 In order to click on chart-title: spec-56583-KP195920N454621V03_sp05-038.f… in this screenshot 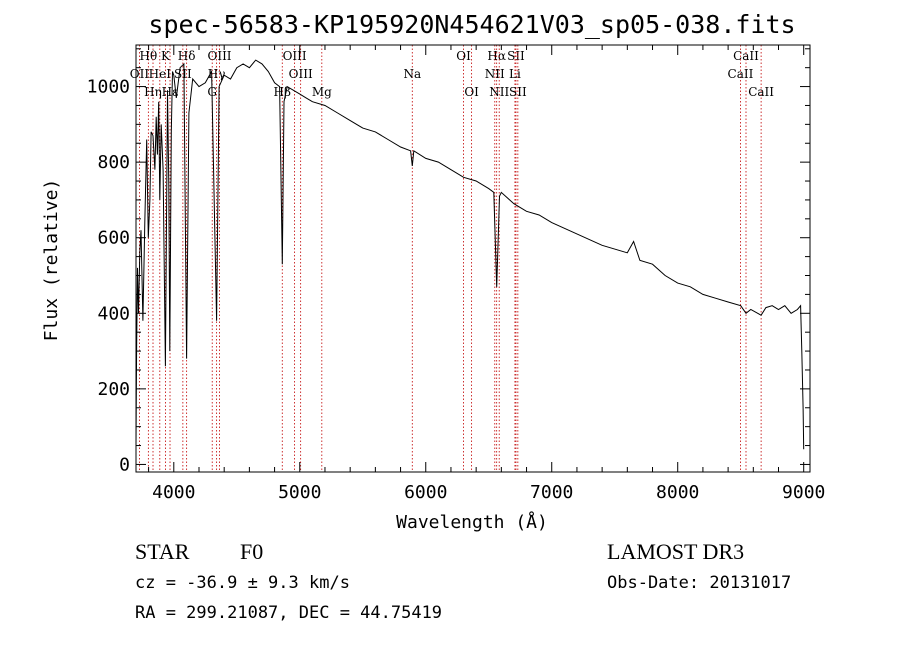, I will do `click(471, 24)`.